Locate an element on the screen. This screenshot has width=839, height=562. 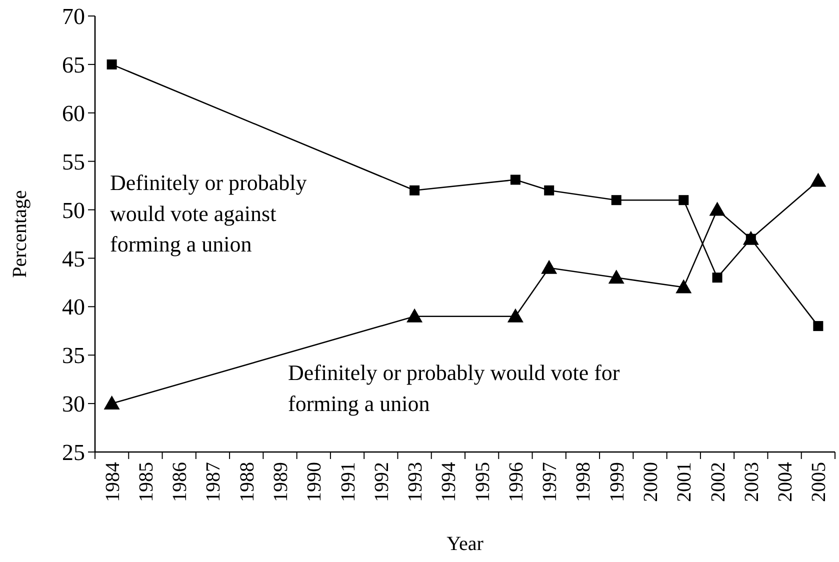
x-tick-label: 1997 is located at coordinates (550, 482).